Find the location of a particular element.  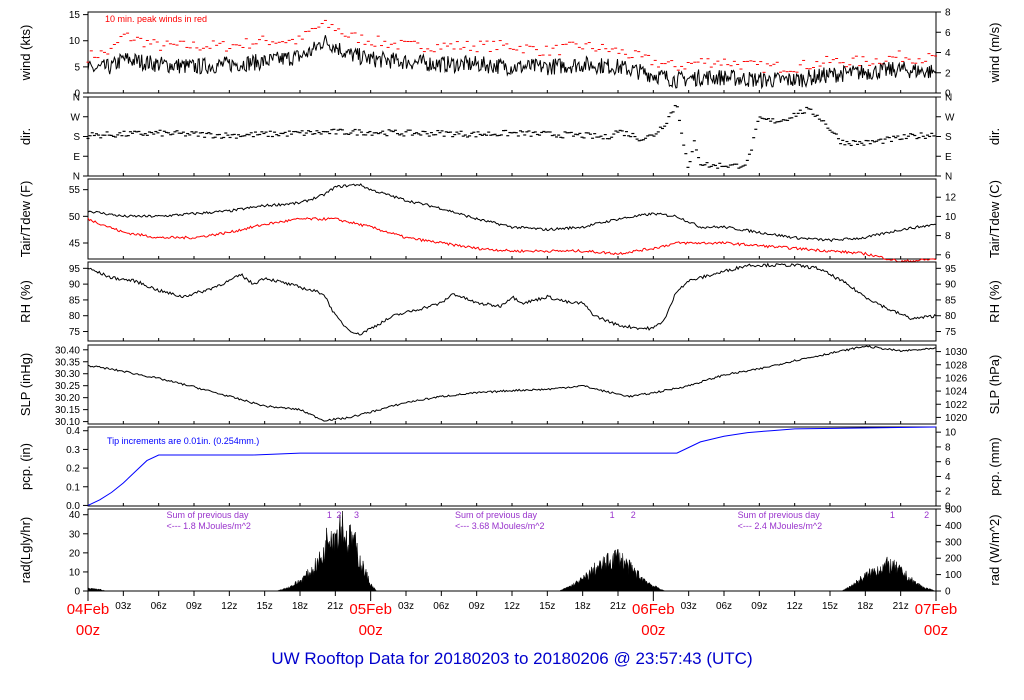

wind-ytick-right-label: 4 is located at coordinates (948, 53).